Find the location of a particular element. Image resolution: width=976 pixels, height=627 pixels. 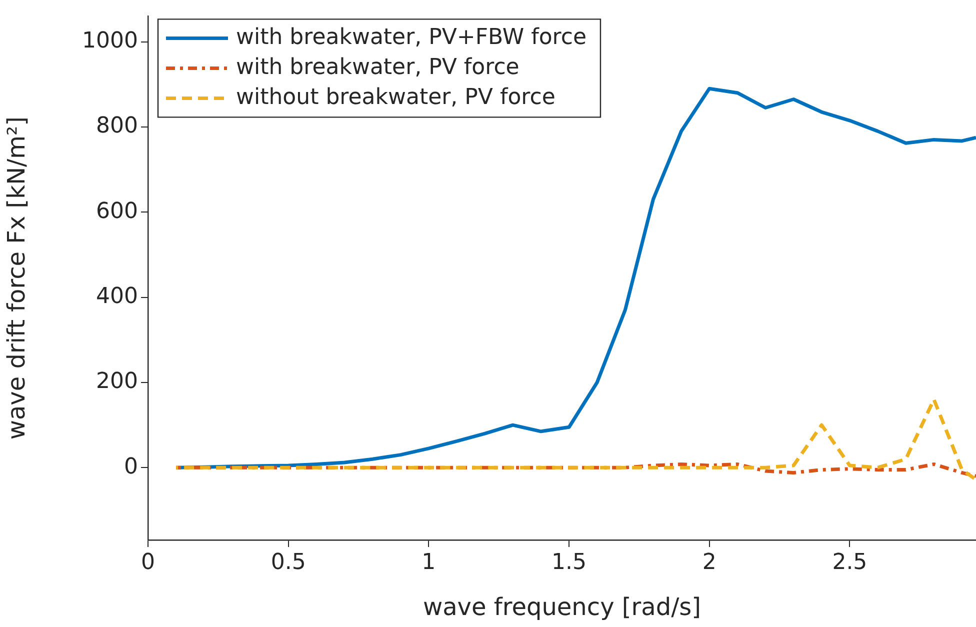

legend-label: with breakwater, PV+FBW force is located at coordinates (411, 37).